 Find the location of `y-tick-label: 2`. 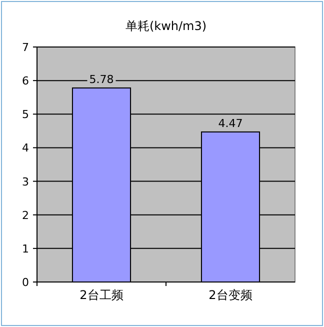

y-tick-label: 2 is located at coordinates (25, 215).